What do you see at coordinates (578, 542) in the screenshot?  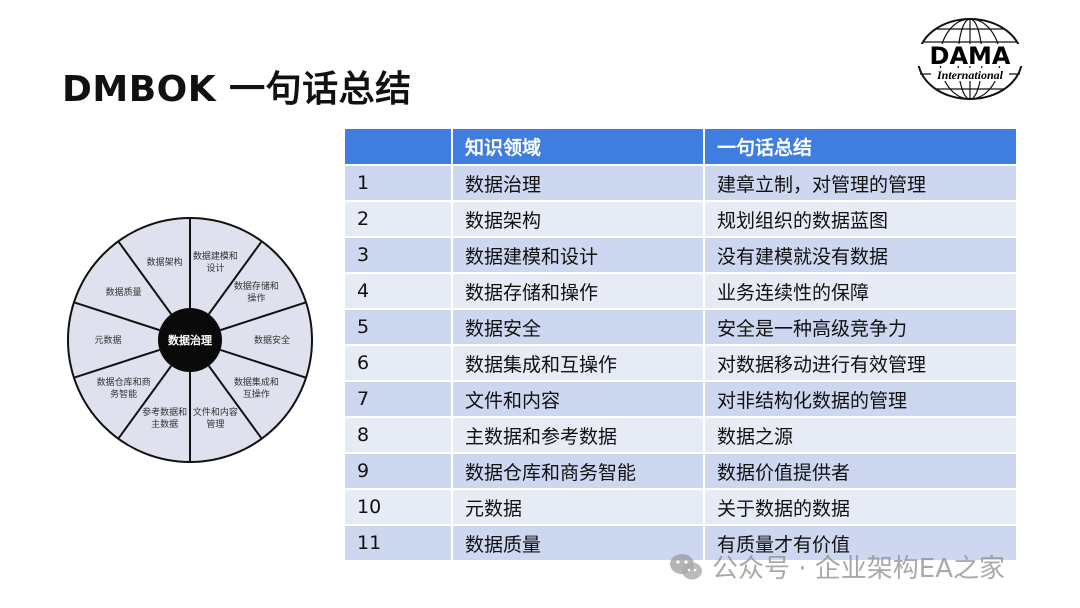 I see `cell-domain: 数据质量` at bounding box center [578, 542].